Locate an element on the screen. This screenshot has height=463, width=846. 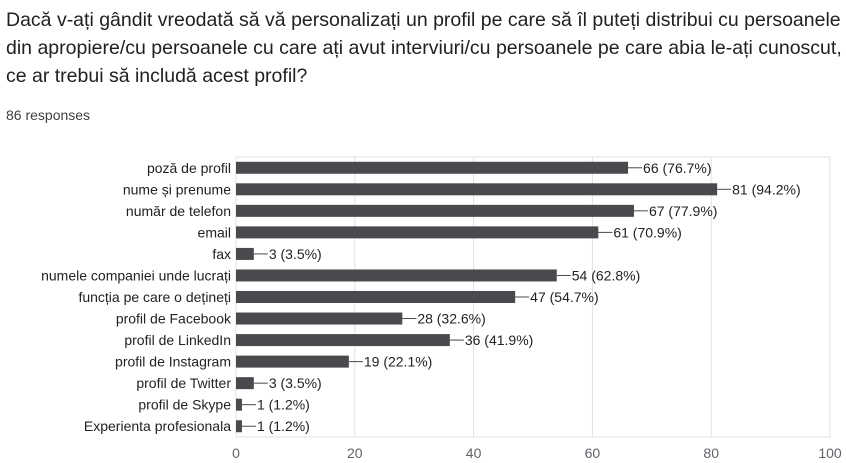
x-tick-label: 60 is located at coordinates (593, 453).